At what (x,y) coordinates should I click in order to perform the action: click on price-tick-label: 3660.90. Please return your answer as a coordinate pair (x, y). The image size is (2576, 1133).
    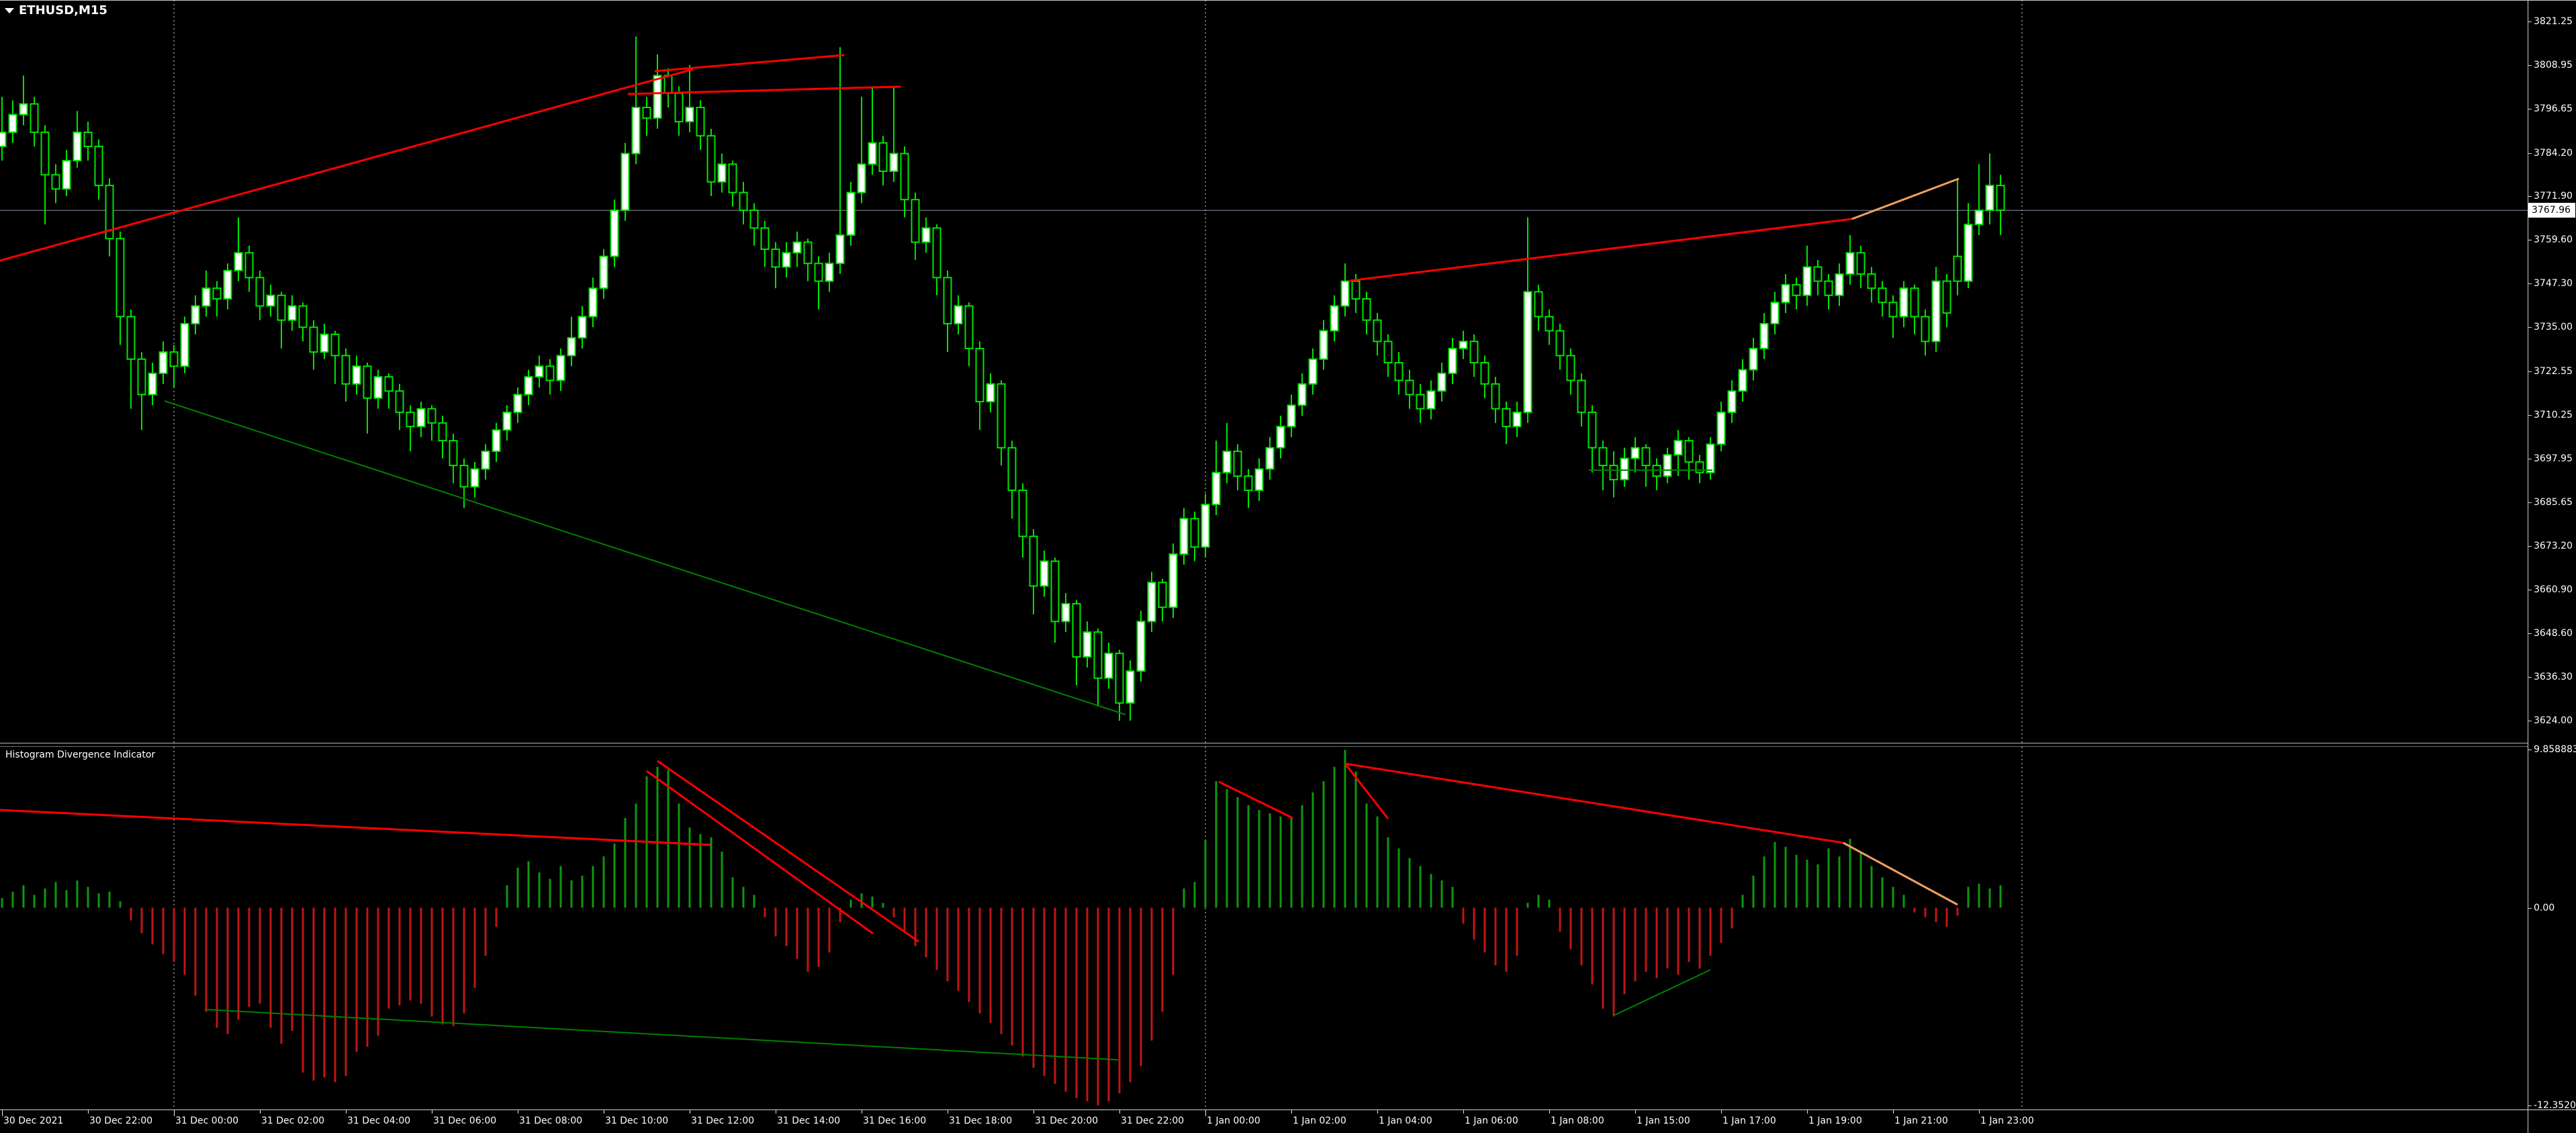
    Looking at the image, I should click on (2553, 589).